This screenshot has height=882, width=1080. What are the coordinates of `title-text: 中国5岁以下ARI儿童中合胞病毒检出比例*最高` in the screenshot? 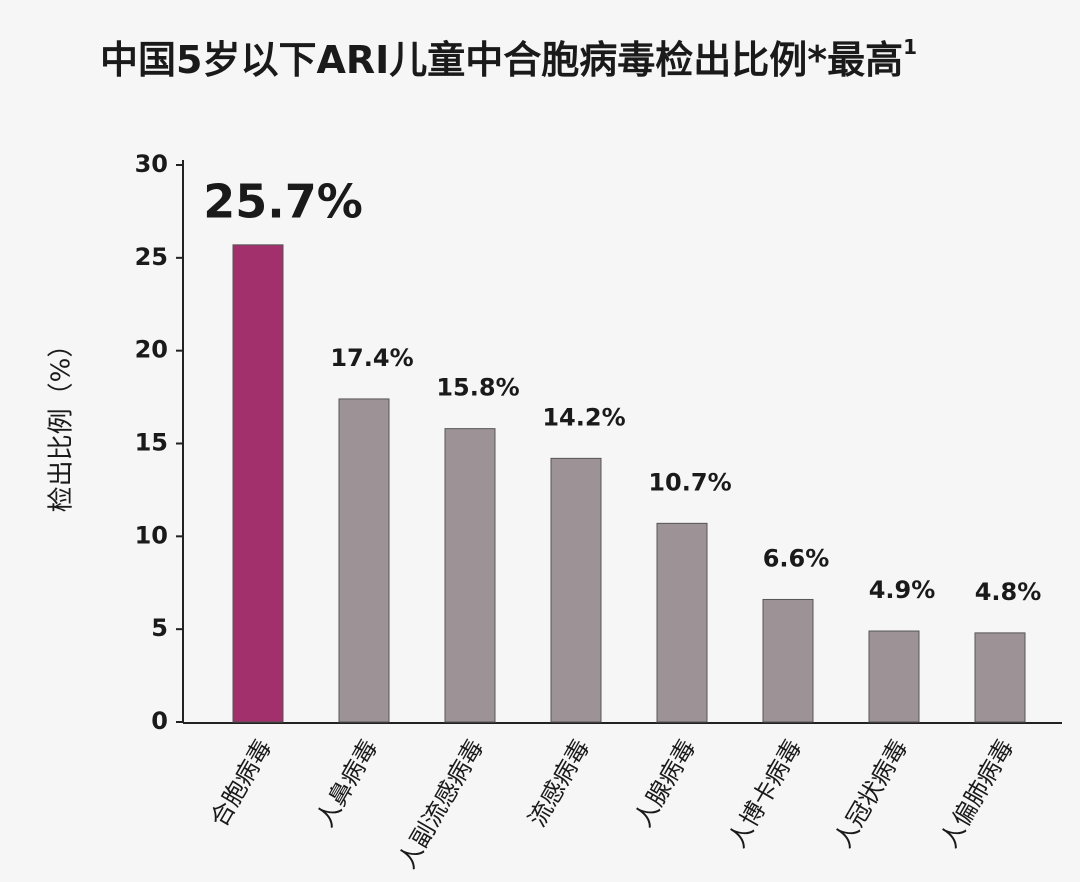 It's located at (501, 60).